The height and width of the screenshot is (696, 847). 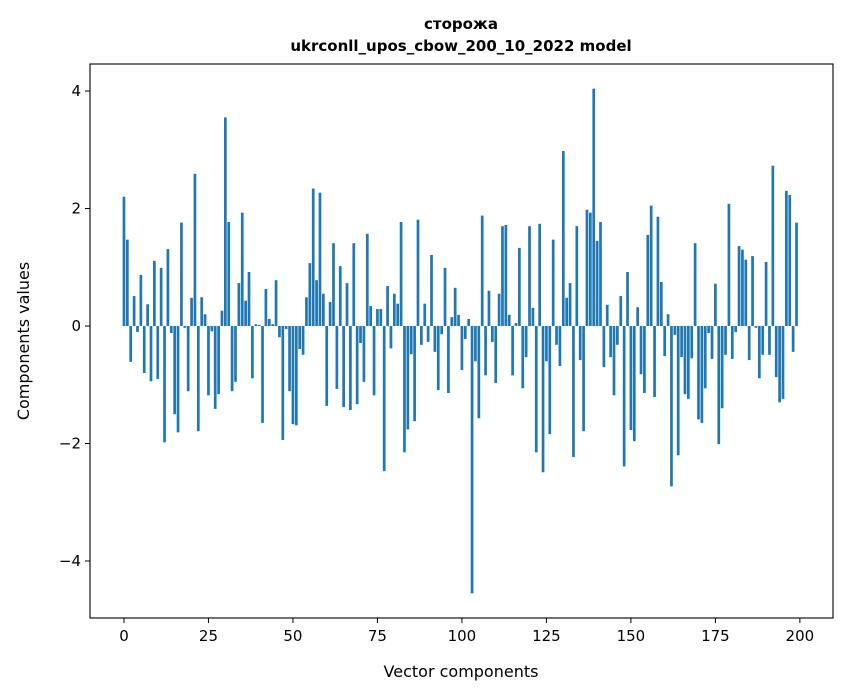 I want to click on y-tick-label: 2, so click(x=76, y=209).